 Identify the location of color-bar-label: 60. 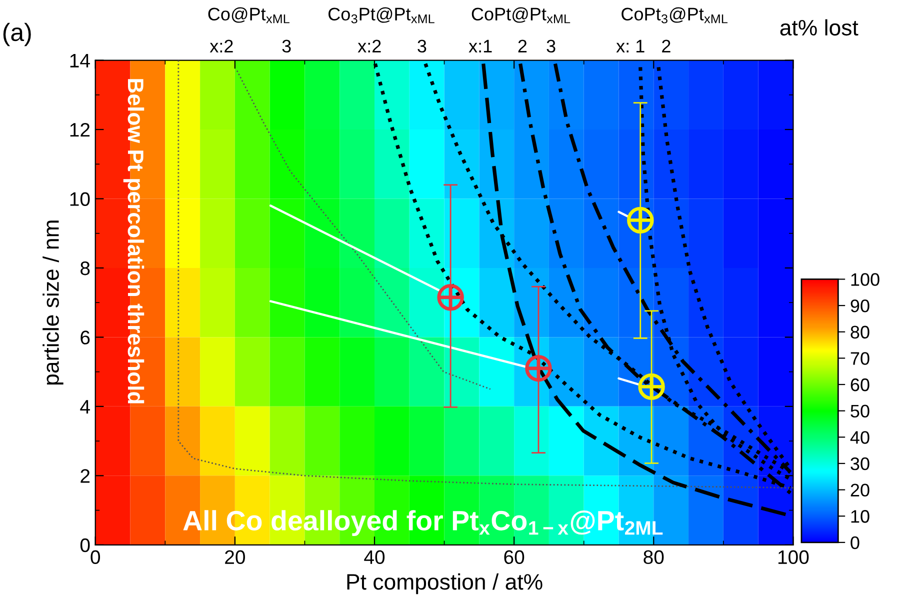
(860, 385).